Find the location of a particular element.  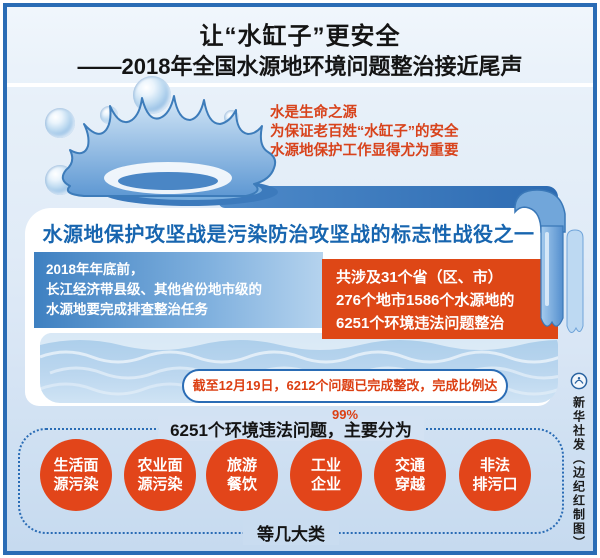

task-line: 水源地要完成排查整治任务 is located at coordinates (127, 309).